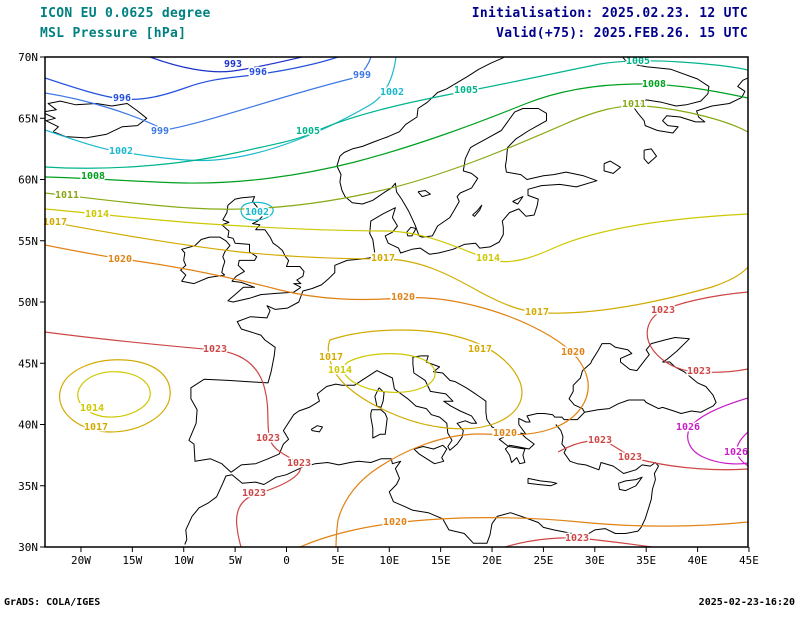 Image resolution: width=800 pixels, height=618 pixels. Describe the element at coordinates (233, 64) in the screenshot. I see `isobar-label-993: 993` at that location.